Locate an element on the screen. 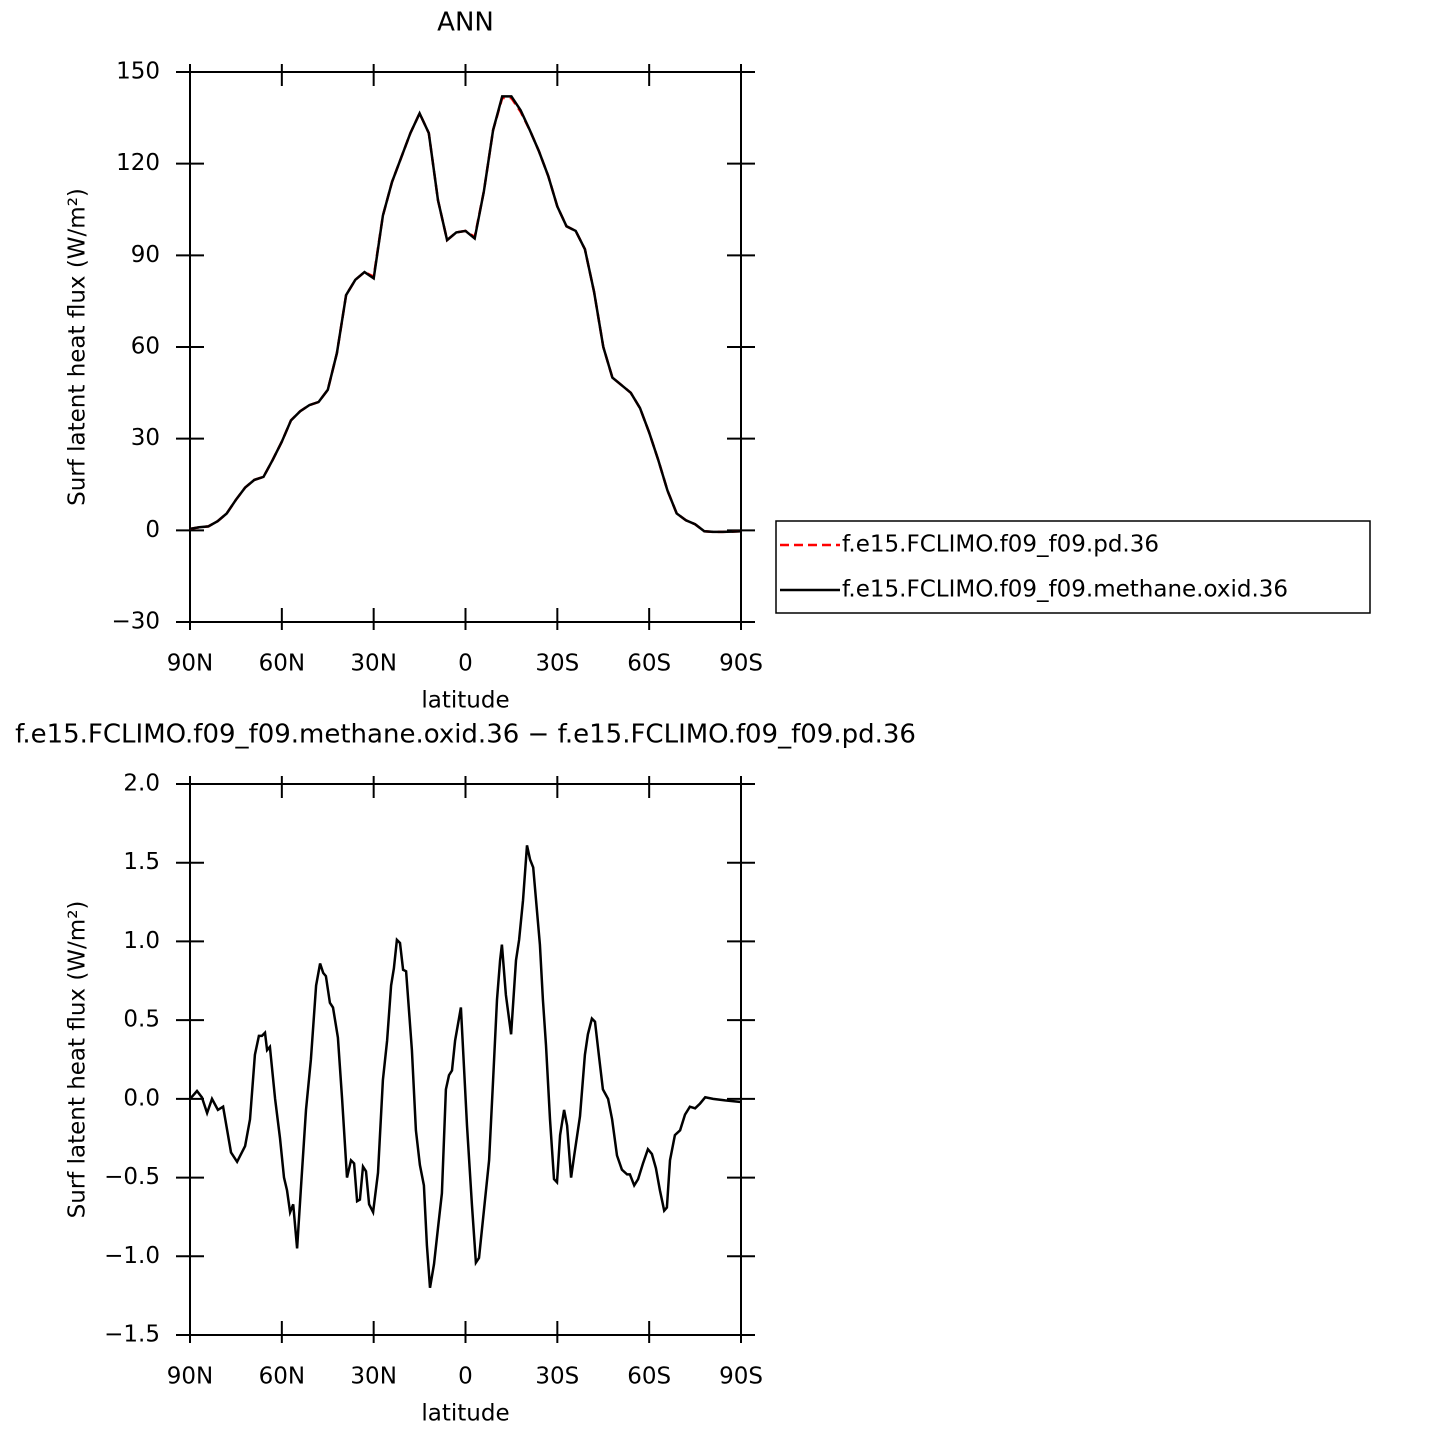  y-tick-label: −1.0 is located at coordinates (132, 1256).